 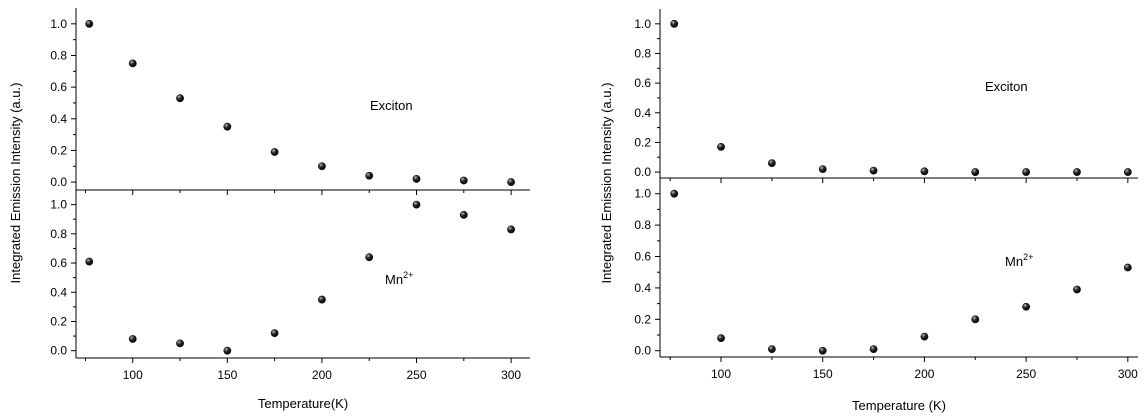 I want to click on x-axis-title: Temperature(K), so click(x=303, y=403).